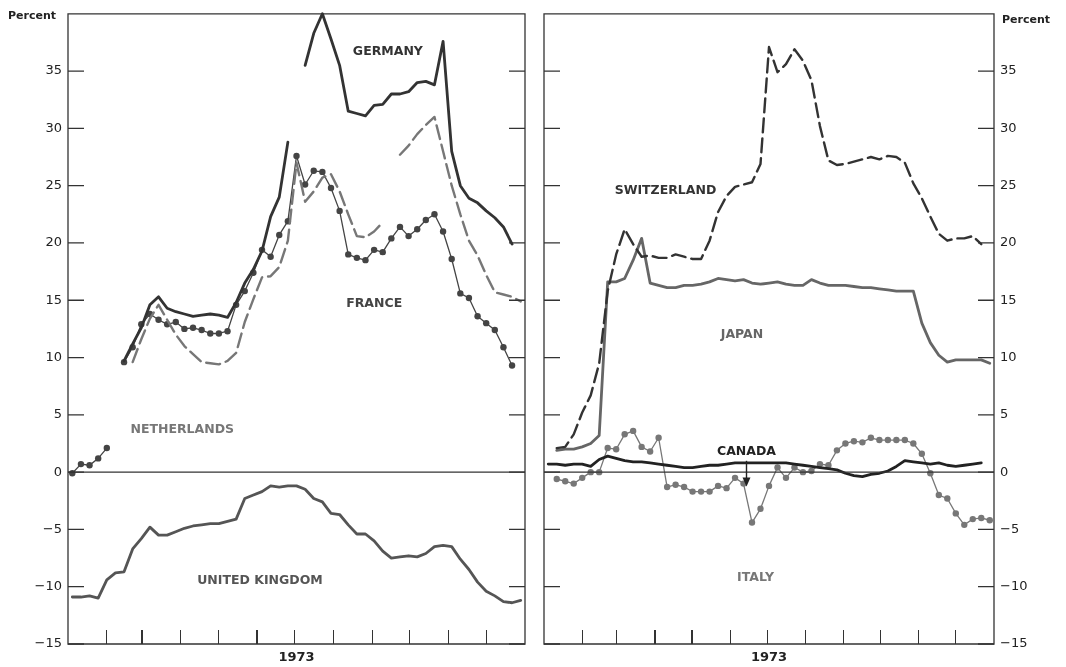  I want to click on series-label: SWITZERLAND, so click(665, 189).